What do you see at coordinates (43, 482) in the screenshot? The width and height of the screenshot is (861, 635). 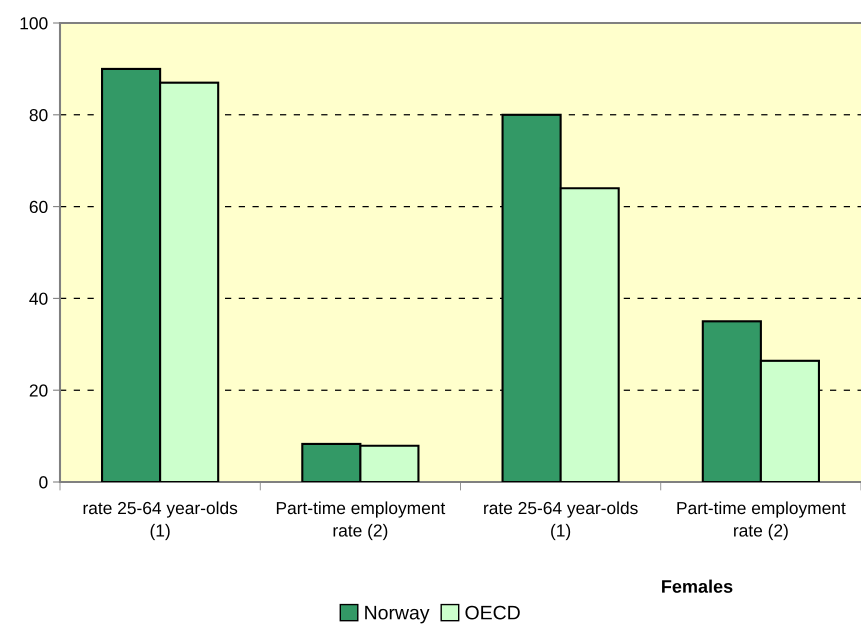 I see `y-tick-label: 0` at bounding box center [43, 482].